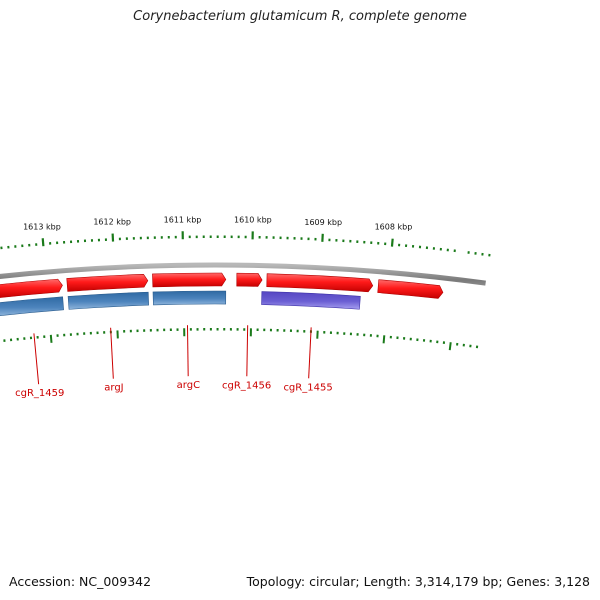 Image resolution: width=600 pixels, height=600 pixels. I want to click on ruler-label-6: 1608 kbp, so click(394, 227).